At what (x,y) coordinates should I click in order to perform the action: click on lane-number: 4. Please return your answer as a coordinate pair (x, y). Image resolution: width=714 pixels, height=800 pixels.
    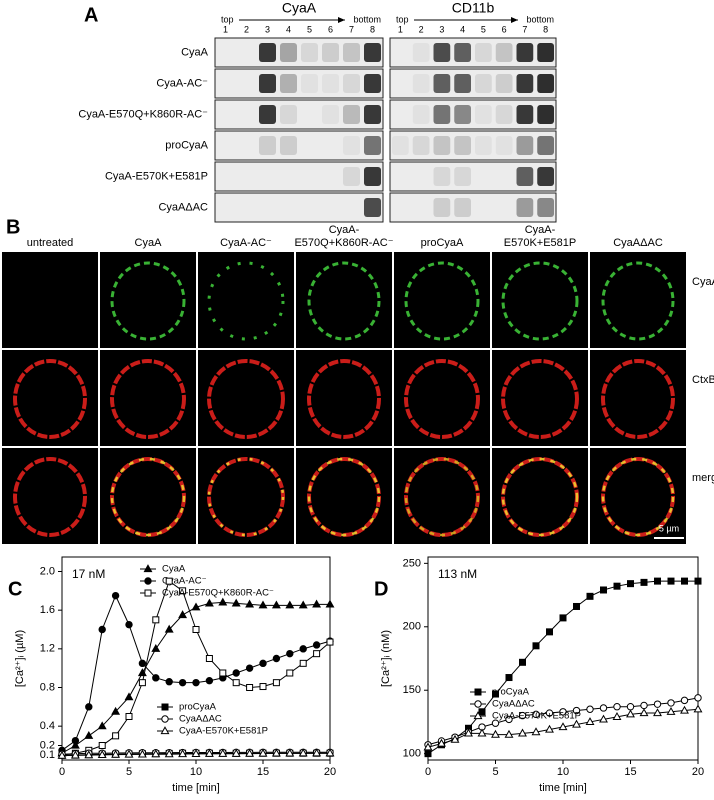
    Looking at the image, I should click on (288, 29).